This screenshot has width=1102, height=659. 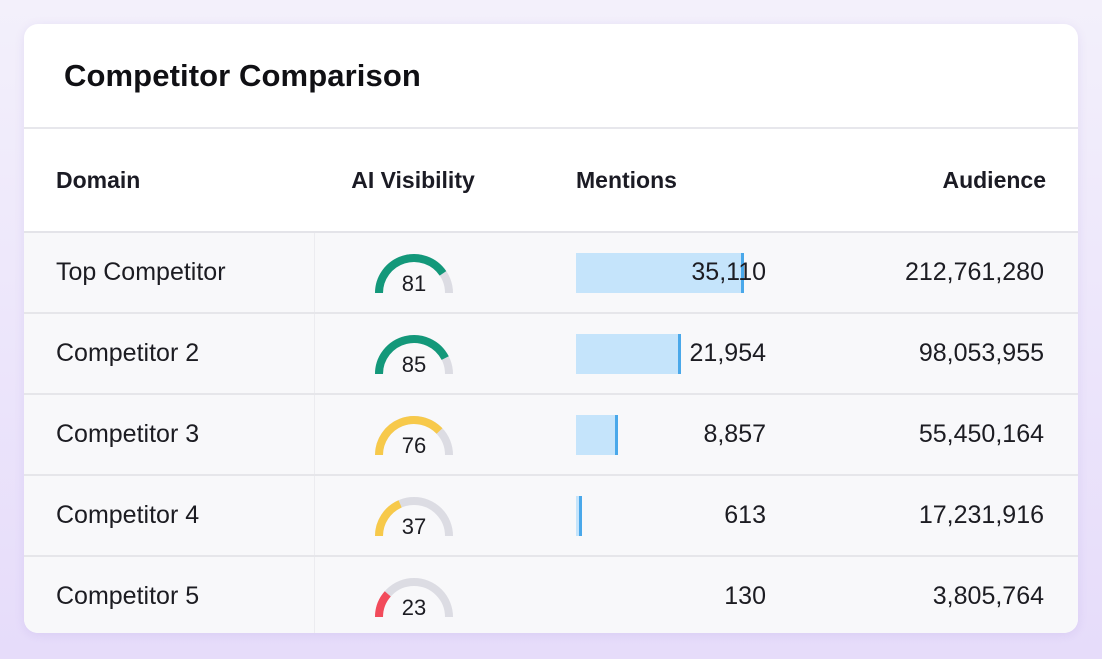 I want to click on ai-visibility-cell: 23, so click(x=413, y=595).